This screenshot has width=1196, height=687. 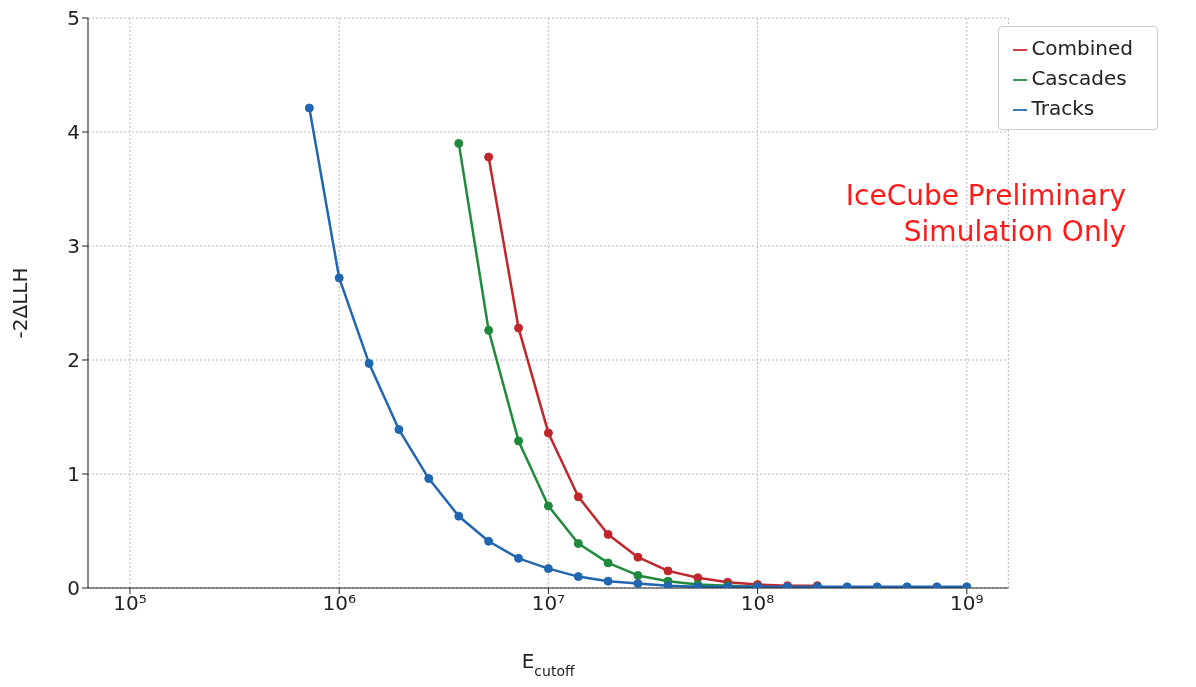 What do you see at coordinates (73, 474) in the screenshot?
I see `y-tick-label: 1` at bounding box center [73, 474].